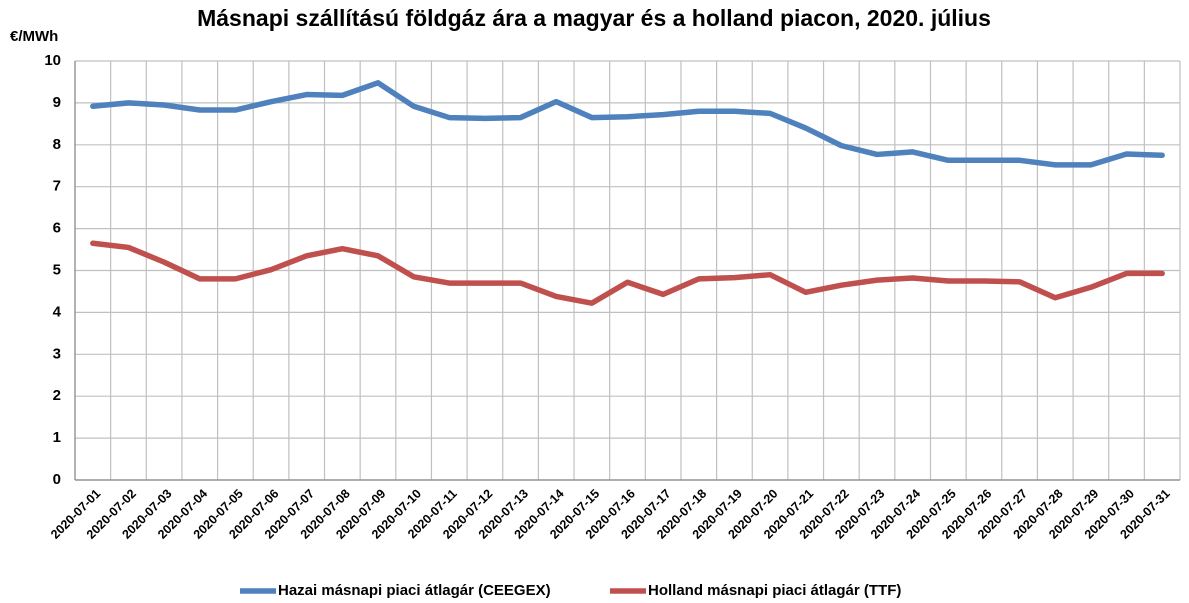 Image resolution: width=1189 pixels, height=603 pixels. I want to click on legend-label: Holland másnapi piaci átlagár (TTF), so click(774, 590).